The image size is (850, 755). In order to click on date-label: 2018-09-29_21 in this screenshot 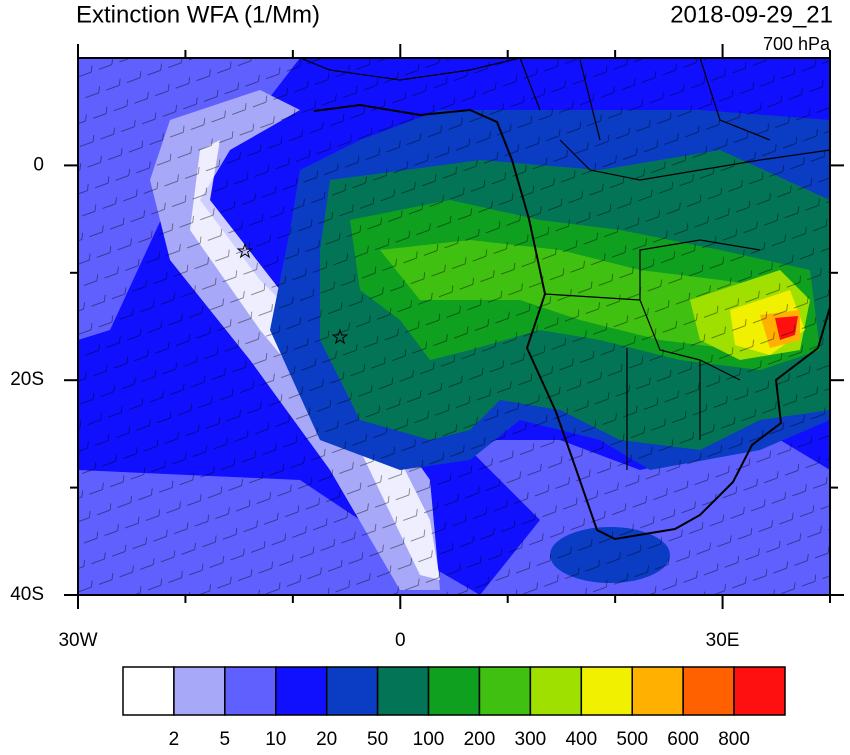, I will do `click(751, 14)`.